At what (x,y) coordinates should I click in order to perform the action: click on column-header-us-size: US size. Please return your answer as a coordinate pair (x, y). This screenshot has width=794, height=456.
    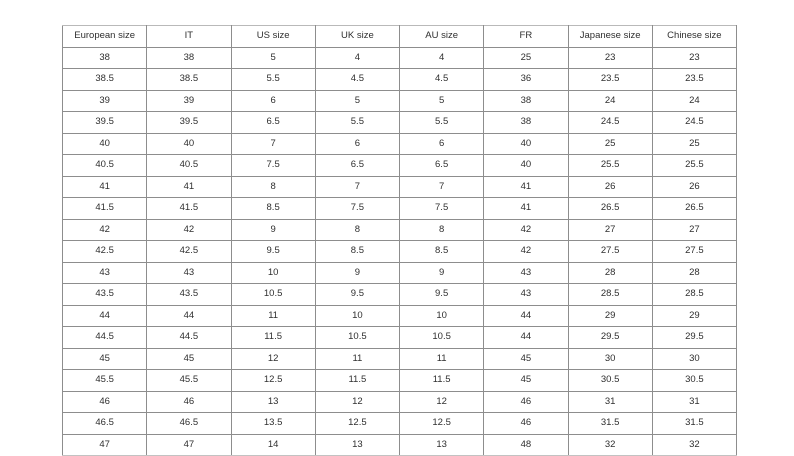
    Looking at the image, I should click on (273, 36).